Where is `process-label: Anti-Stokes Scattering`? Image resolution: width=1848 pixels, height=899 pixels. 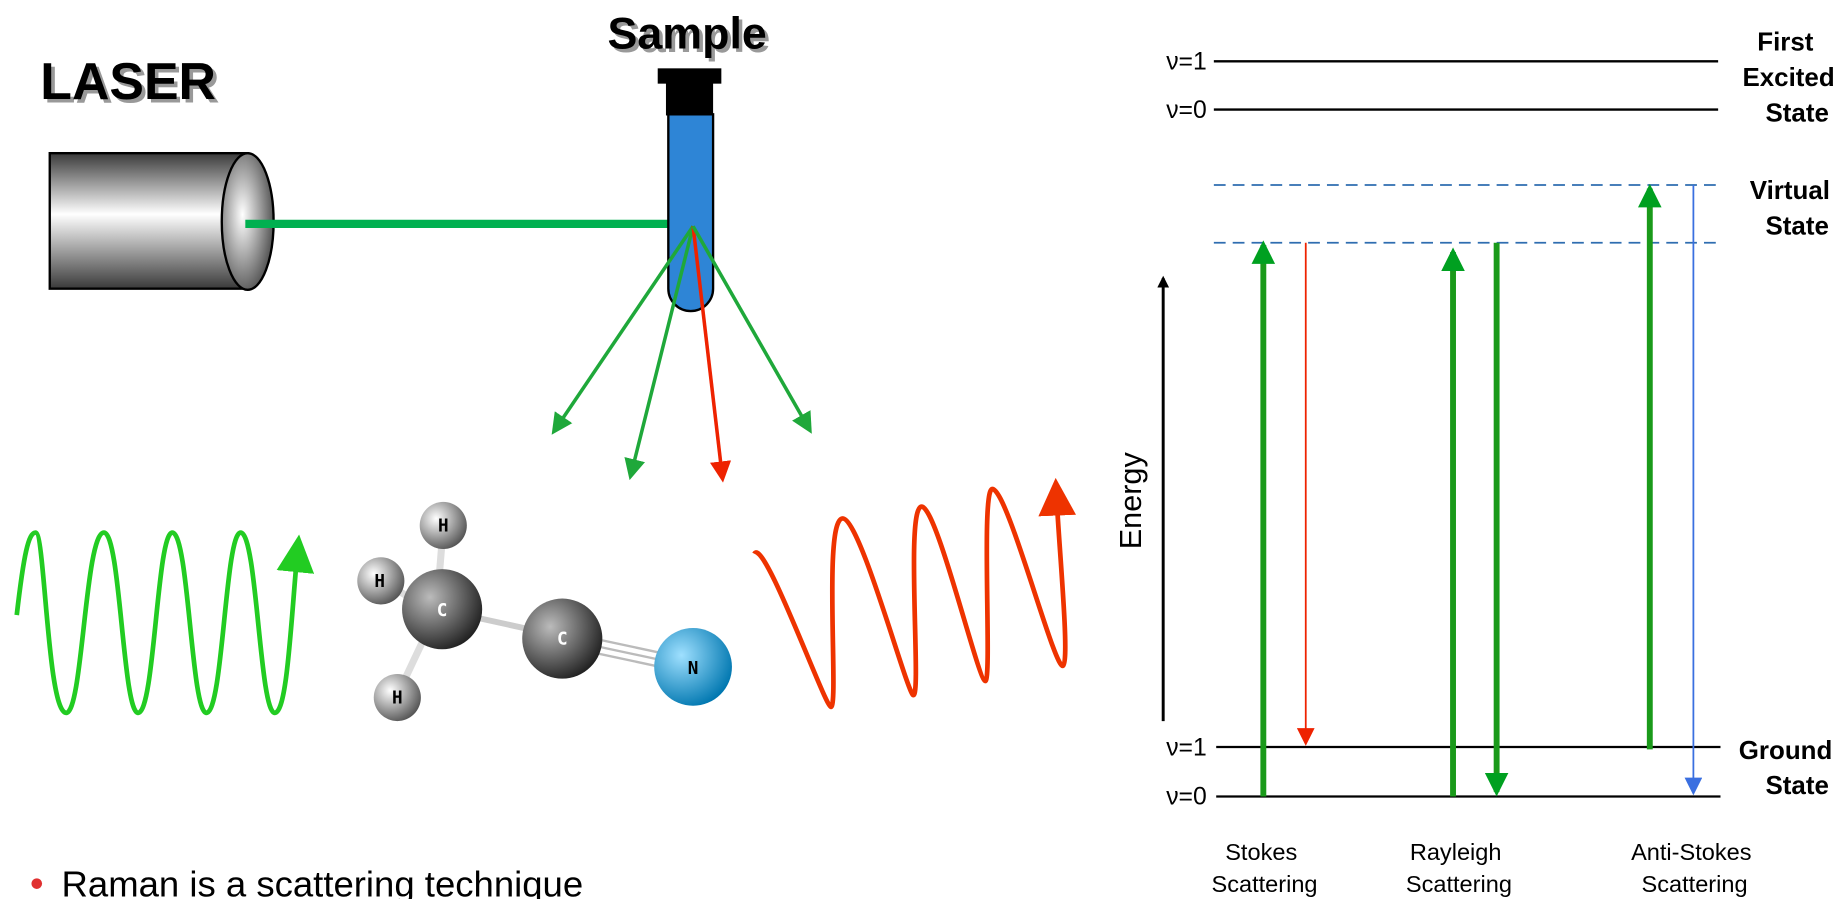
process-label: Anti-Stokes Scattering is located at coordinates (1694, 868).